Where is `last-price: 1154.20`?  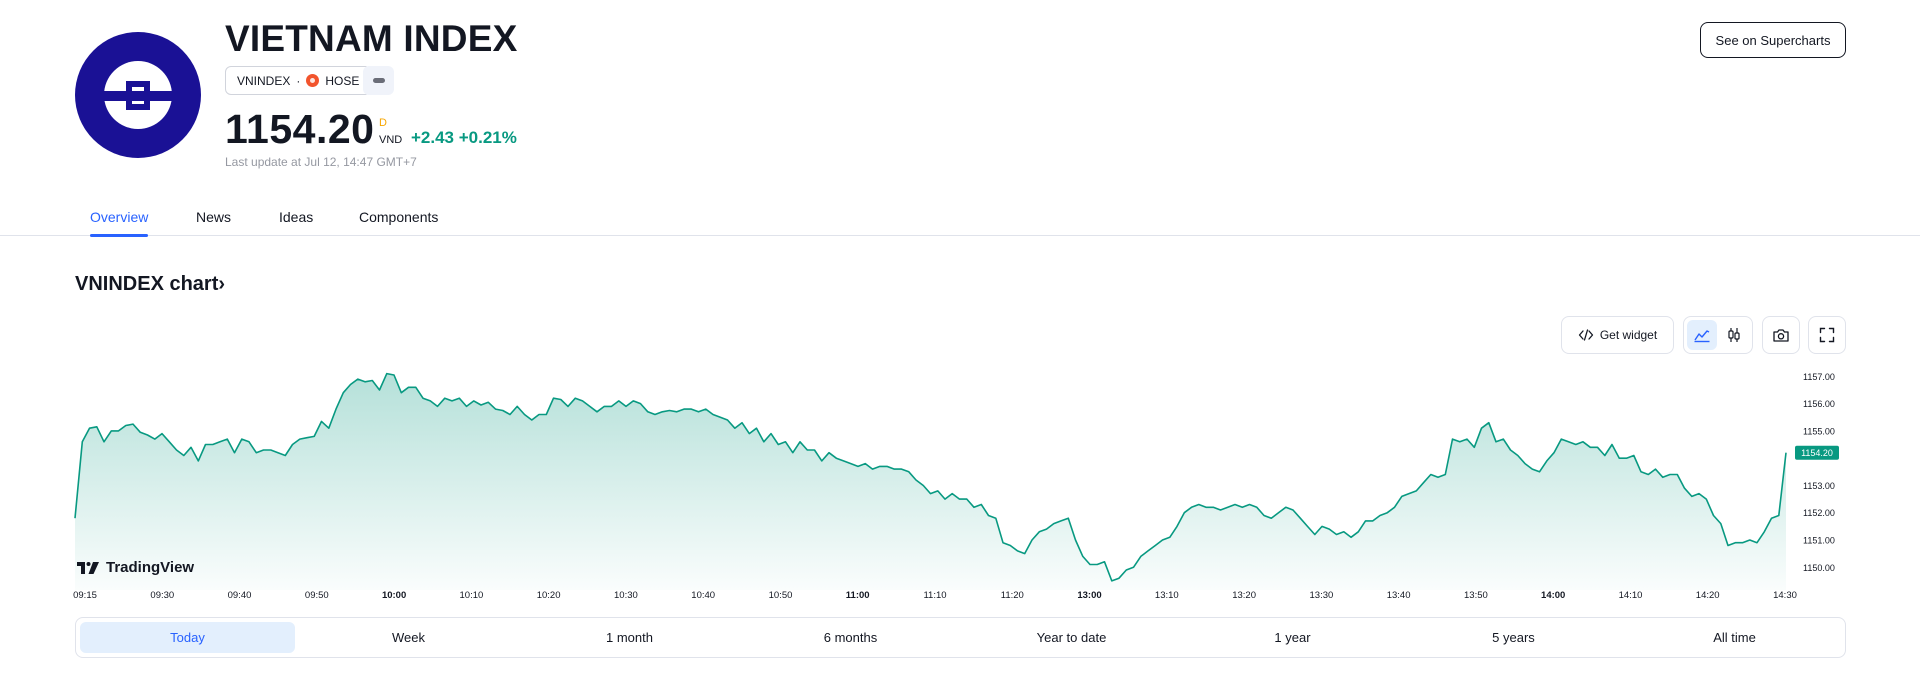
last-price: 1154.20 is located at coordinates (300, 129).